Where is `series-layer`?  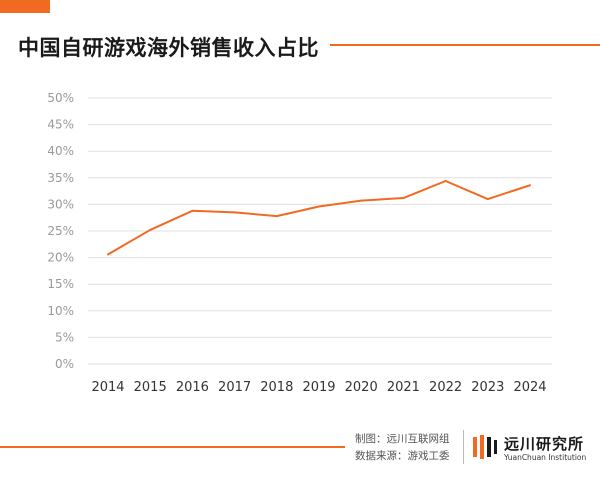
series-layer is located at coordinates (319, 217).